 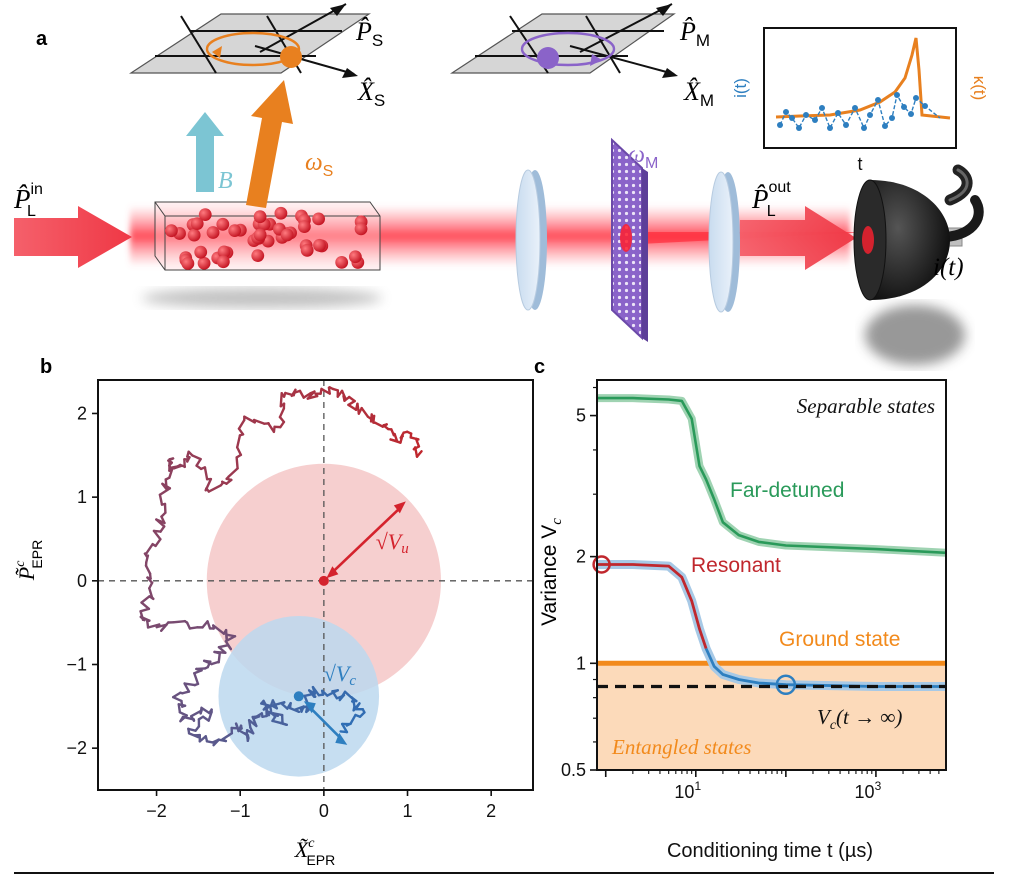 What do you see at coordinates (42, 39) in the screenshot?
I see `panel-a-letter: a` at bounding box center [42, 39].